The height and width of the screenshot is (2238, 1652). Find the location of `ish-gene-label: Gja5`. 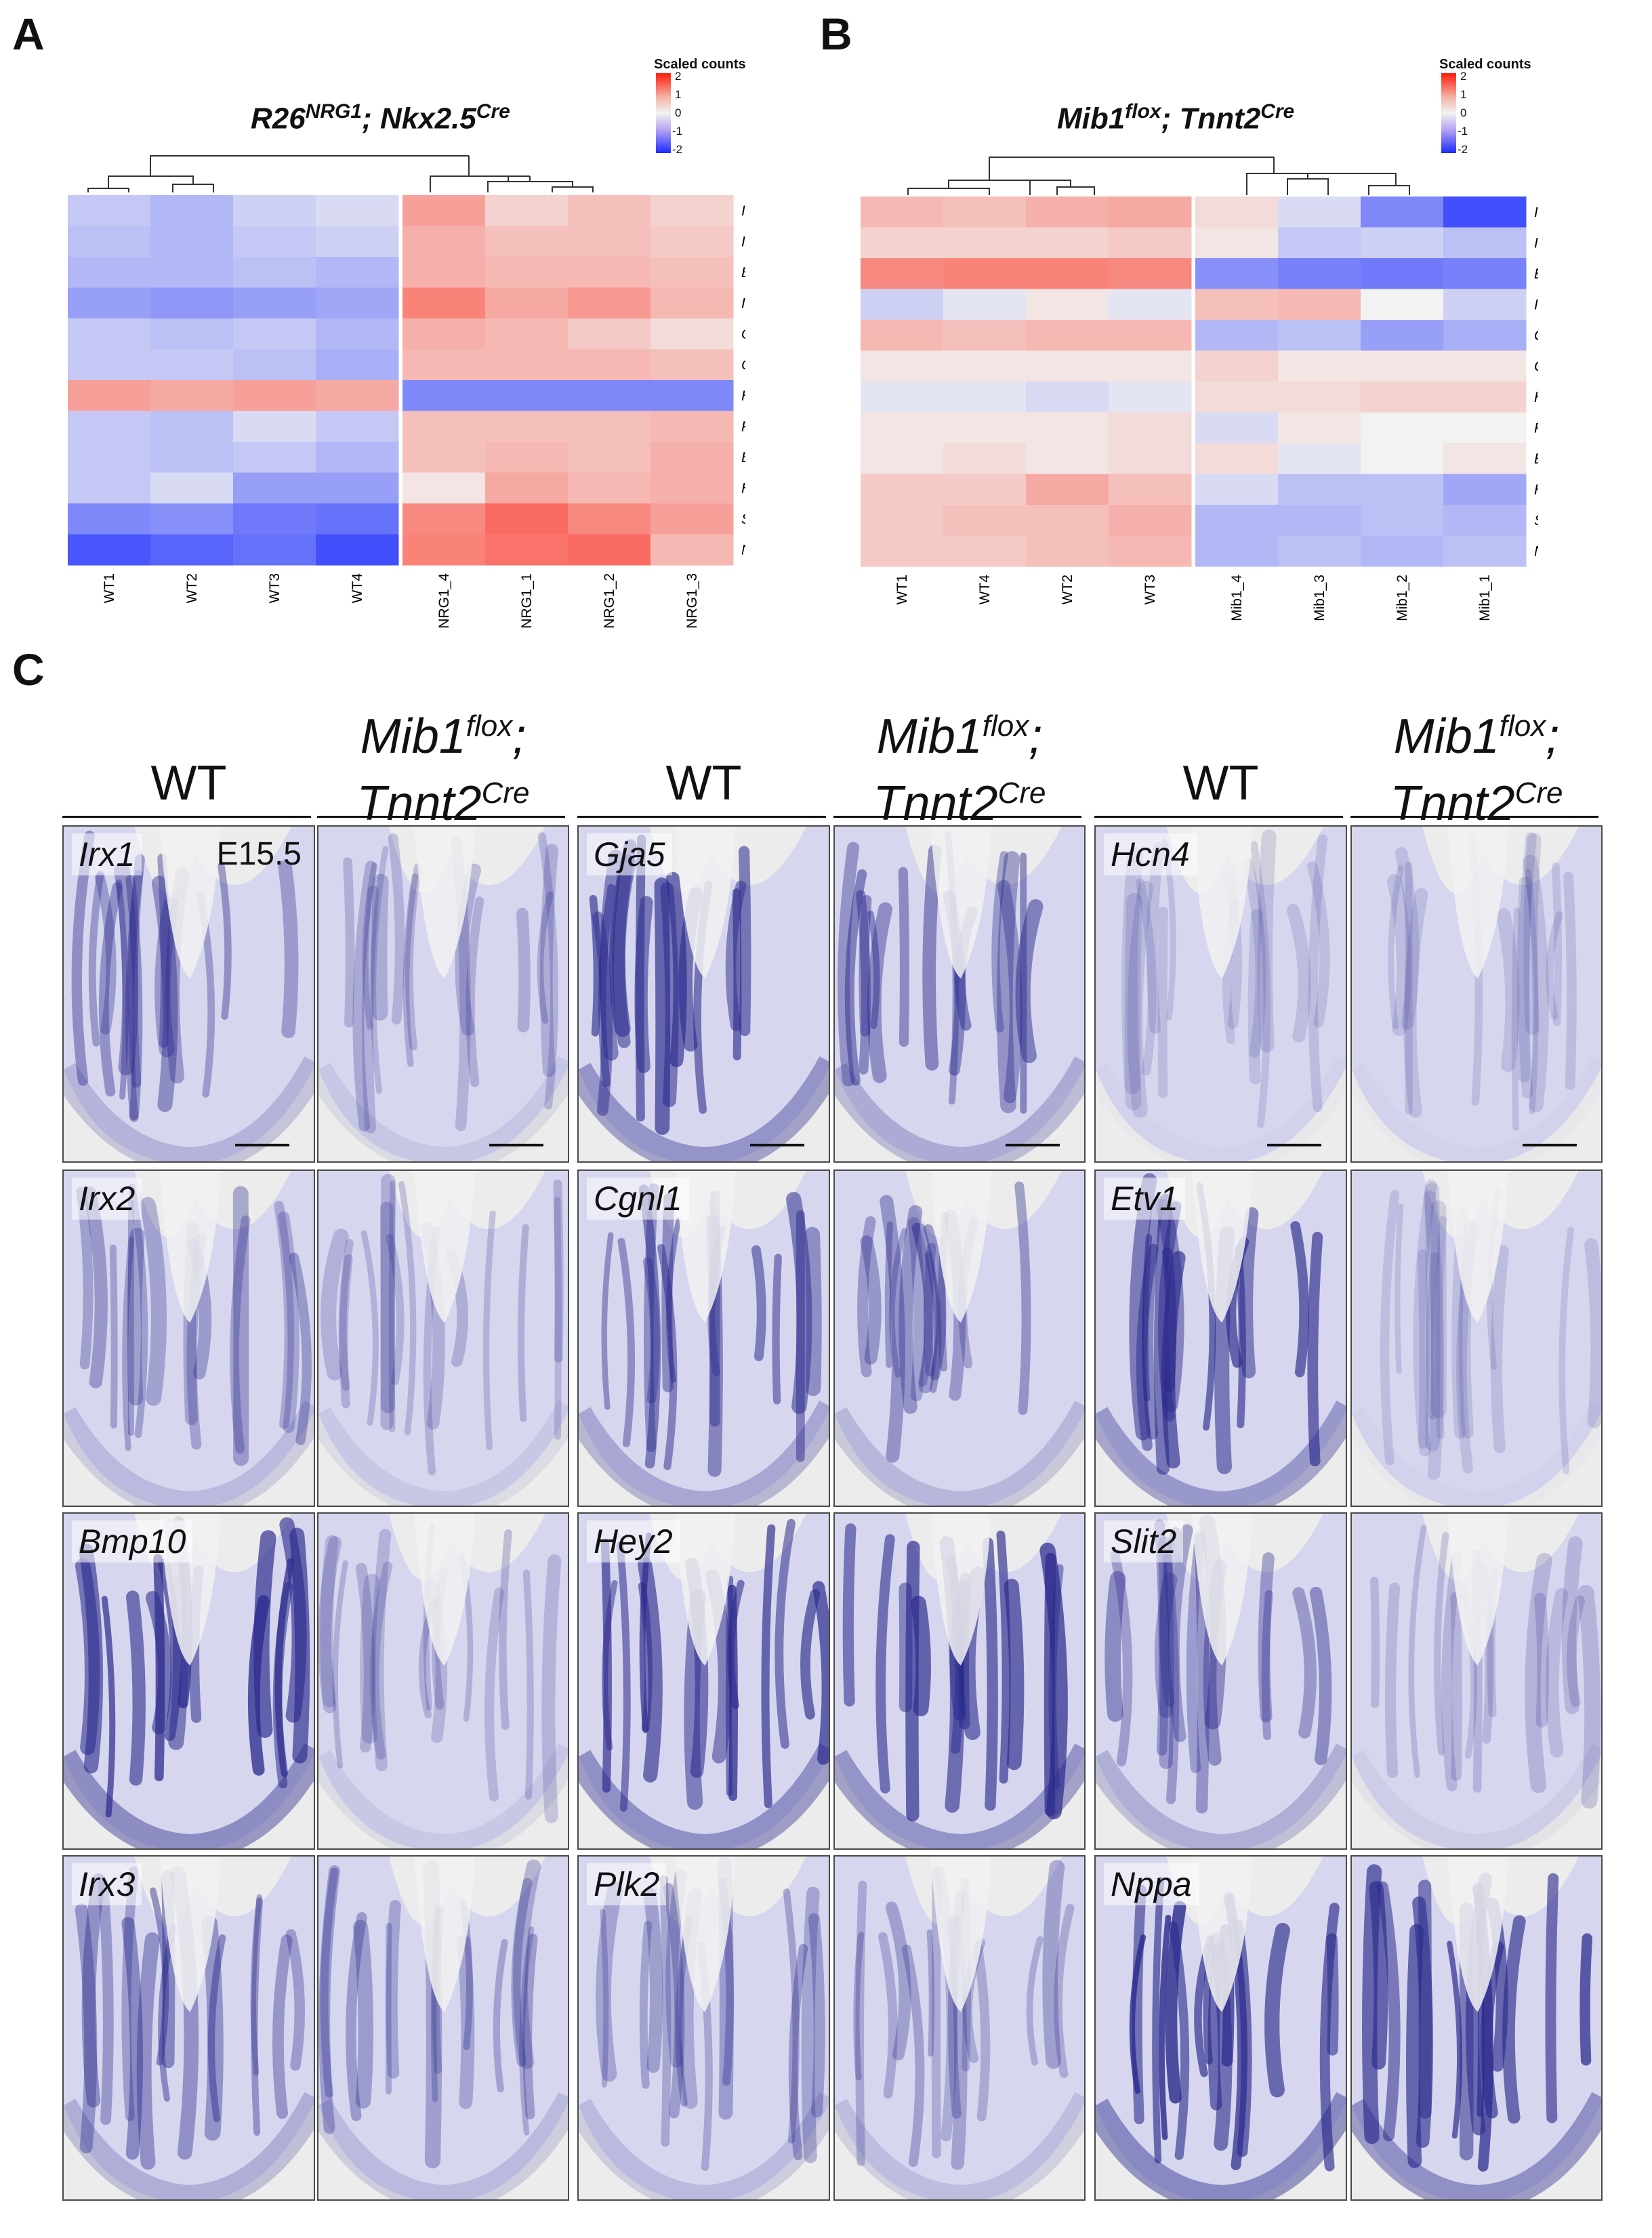

ish-gene-label: Gja5 is located at coordinates (629, 854).